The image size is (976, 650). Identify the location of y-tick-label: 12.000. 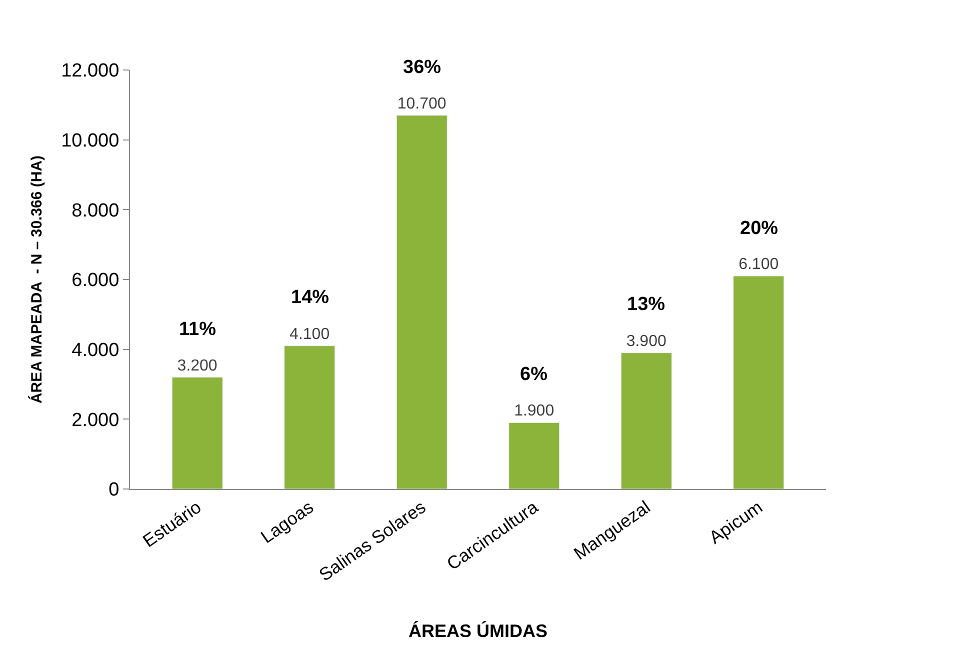
(90, 71).